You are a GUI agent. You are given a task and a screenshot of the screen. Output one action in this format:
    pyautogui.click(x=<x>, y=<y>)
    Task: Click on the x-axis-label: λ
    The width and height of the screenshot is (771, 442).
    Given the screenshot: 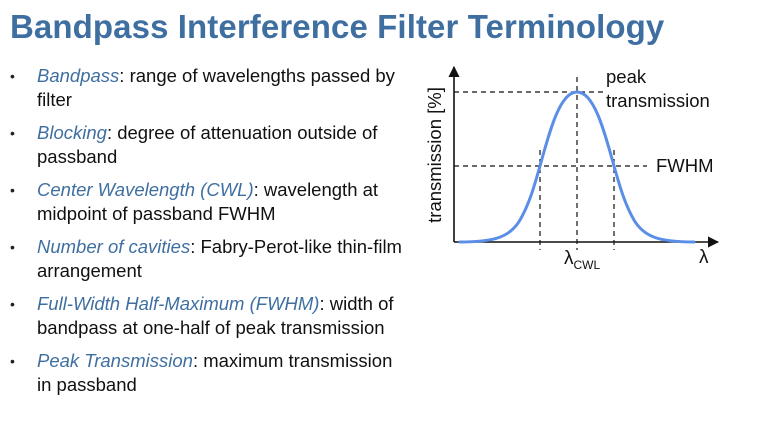 What is the action you would take?
    pyautogui.click(x=704, y=257)
    